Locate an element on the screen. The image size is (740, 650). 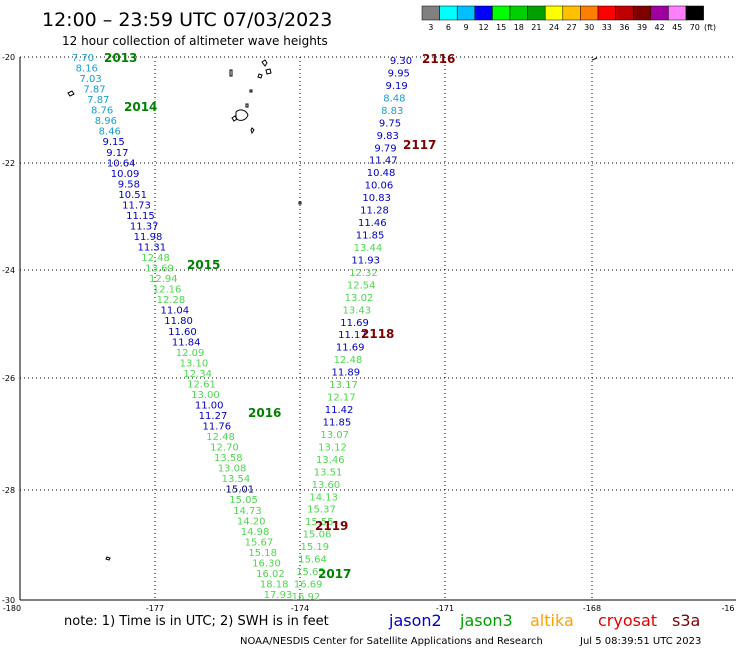
wave-height-label: 8.76 is located at coordinates (102, 111).